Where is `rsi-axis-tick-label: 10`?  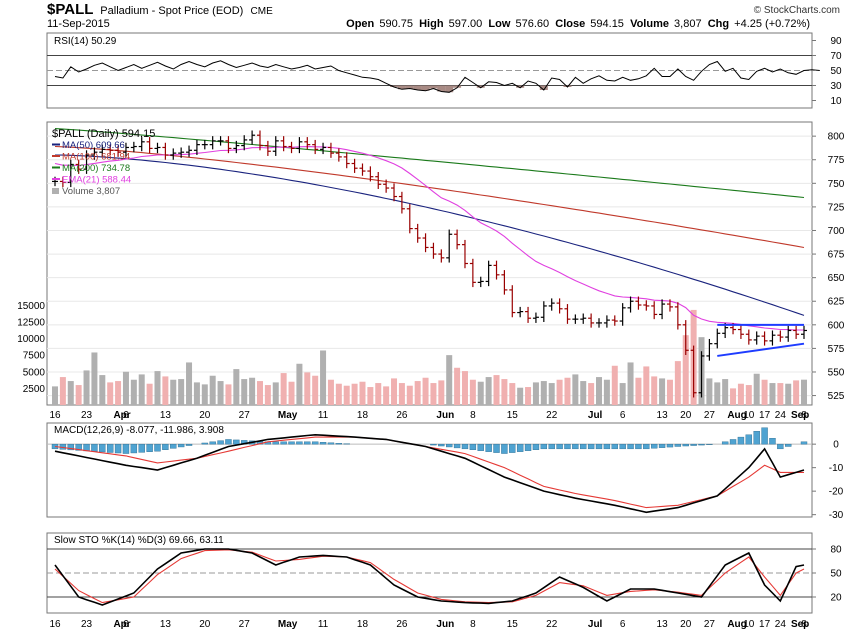
rsi-axis-tick-label: 10 is located at coordinates (836, 101).